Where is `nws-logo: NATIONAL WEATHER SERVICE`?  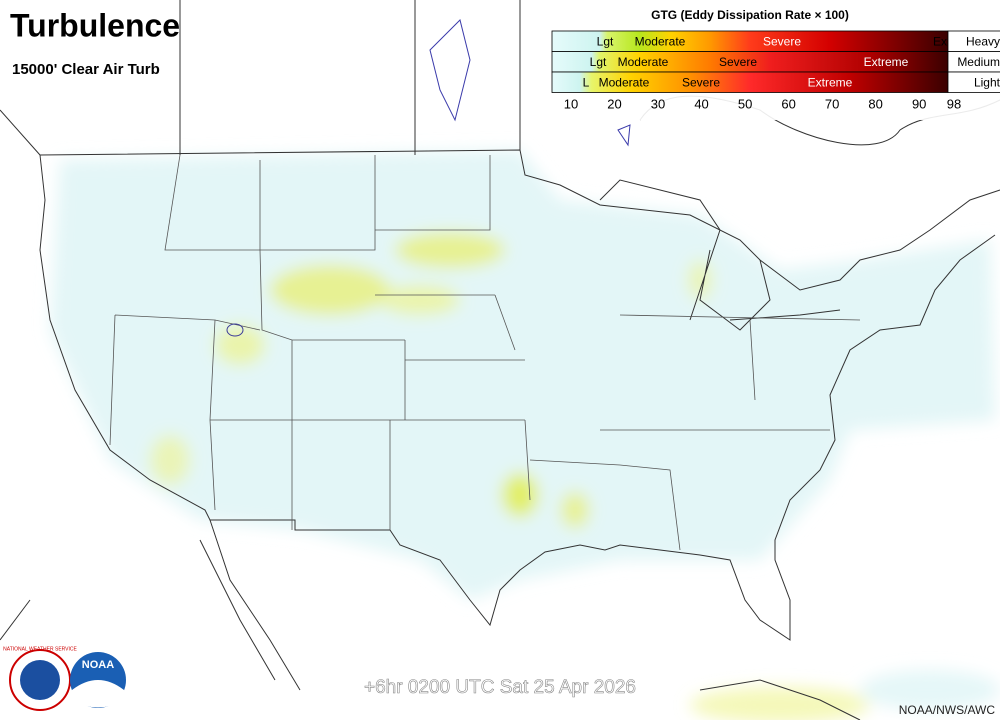 nws-logo: NATIONAL WEATHER SERVICE is located at coordinates (40, 678).